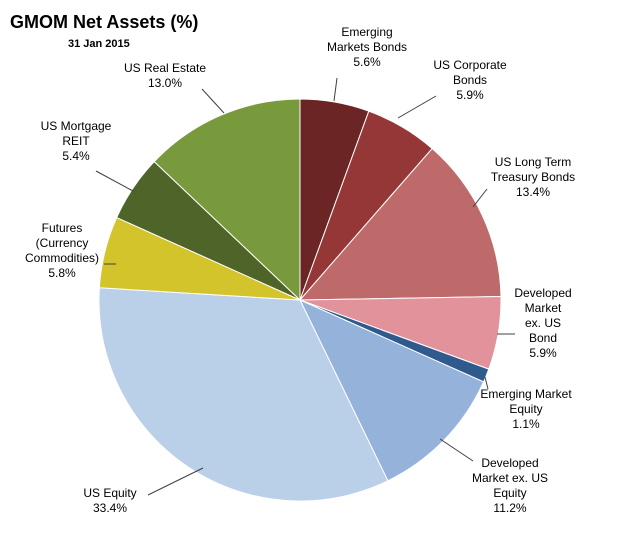  What do you see at coordinates (526, 424) in the screenshot?
I see `slice-value-label: 1.1%` at bounding box center [526, 424].